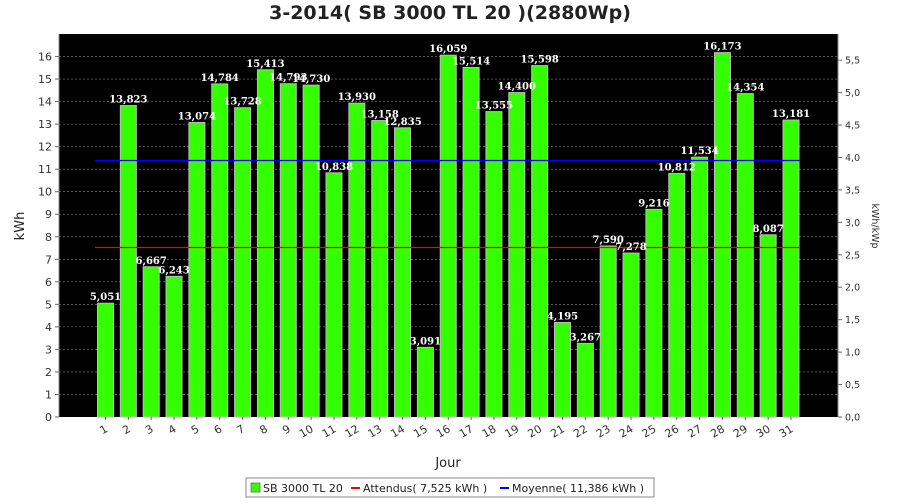  I want to click on y2-tick-label: 3,0, so click(852, 223).